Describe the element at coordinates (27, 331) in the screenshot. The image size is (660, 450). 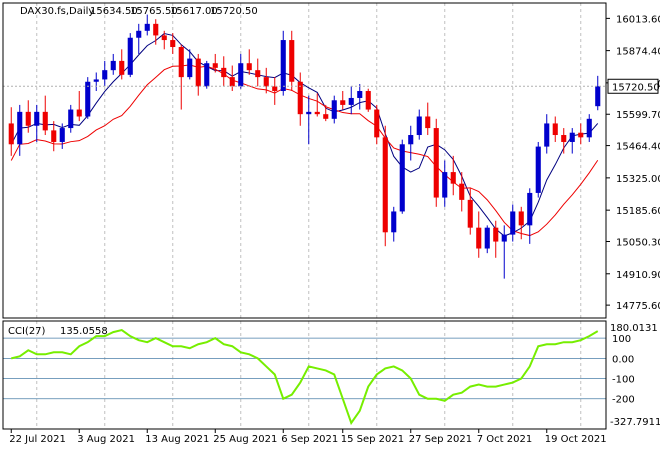
I see `cci-title: CCI(27)` at that location.